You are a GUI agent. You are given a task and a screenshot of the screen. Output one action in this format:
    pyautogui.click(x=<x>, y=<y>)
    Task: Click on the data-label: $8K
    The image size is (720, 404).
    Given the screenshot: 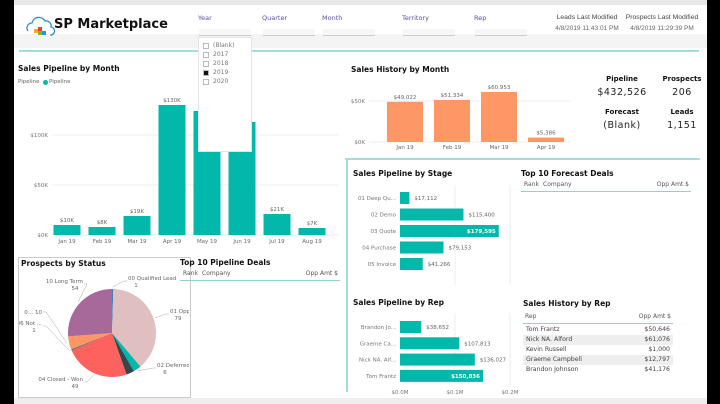 What is the action you would take?
    pyautogui.click(x=102, y=223)
    